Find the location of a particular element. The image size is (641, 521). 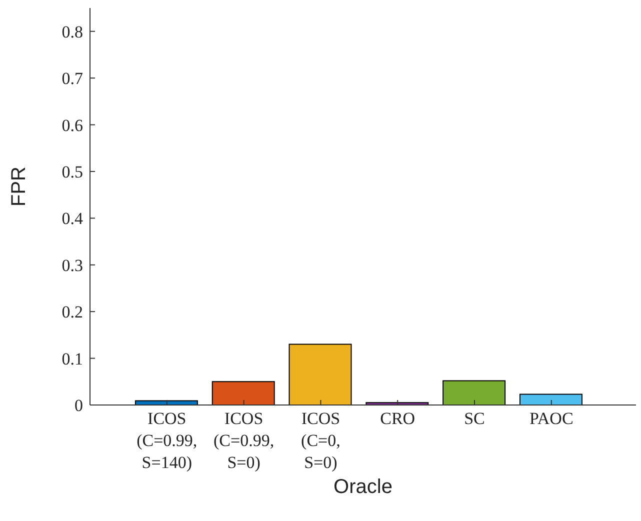

x-axis-title: Oracle is located at coordinates (363, 487).